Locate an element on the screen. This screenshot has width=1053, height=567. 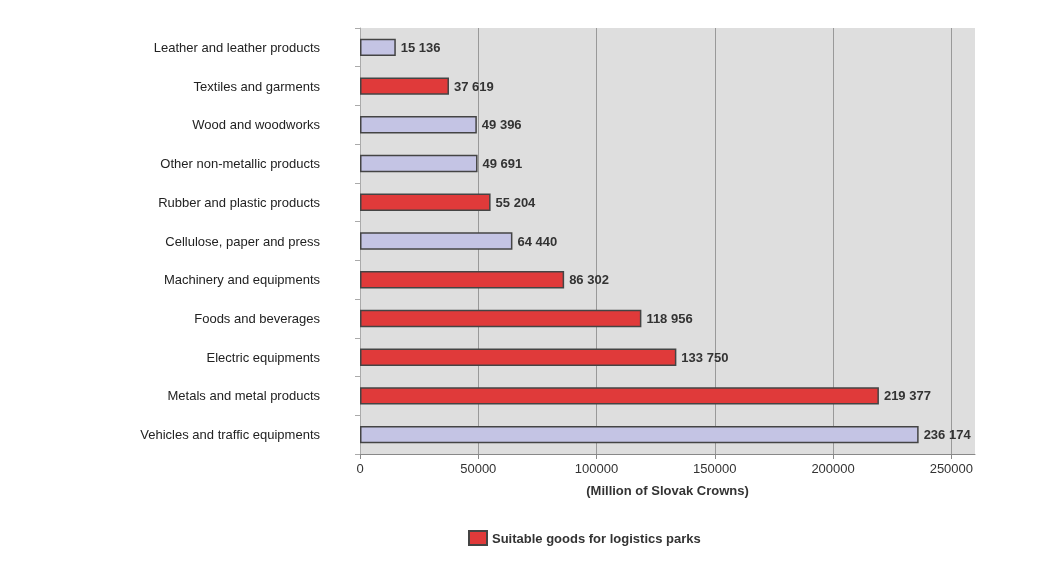
y-tick-label: Other non-metallic products is located at coordinates (240, 164).